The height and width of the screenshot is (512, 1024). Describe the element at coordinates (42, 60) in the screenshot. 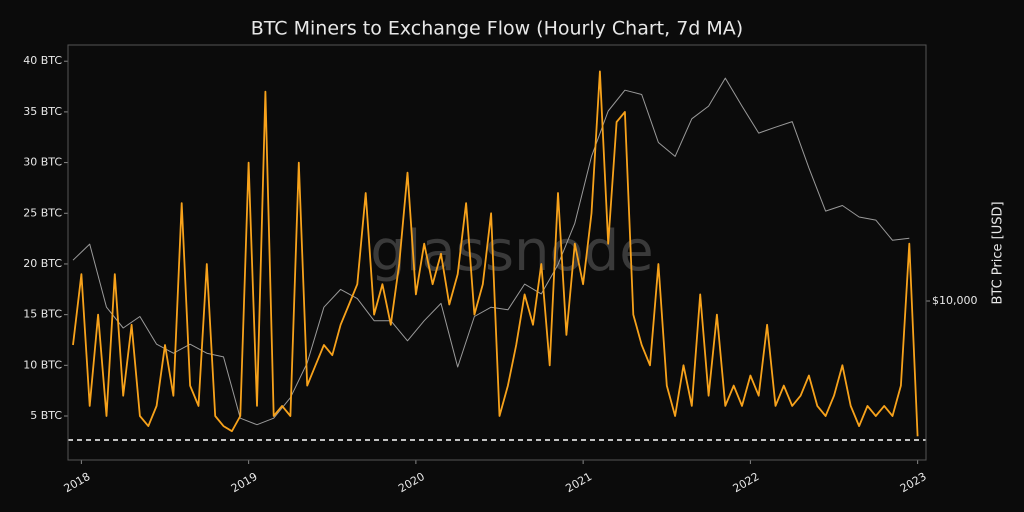

I see `y-tick-label: 40 BTC` at that location.